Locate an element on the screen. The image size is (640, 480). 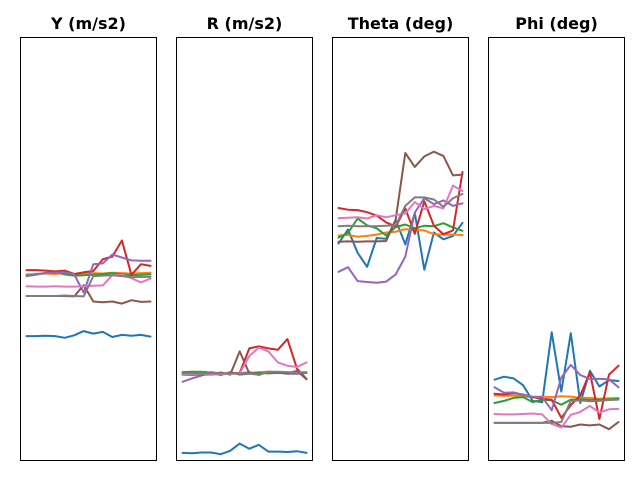
subplot-title: Theta (deg) is located at coordinates (401, 23).